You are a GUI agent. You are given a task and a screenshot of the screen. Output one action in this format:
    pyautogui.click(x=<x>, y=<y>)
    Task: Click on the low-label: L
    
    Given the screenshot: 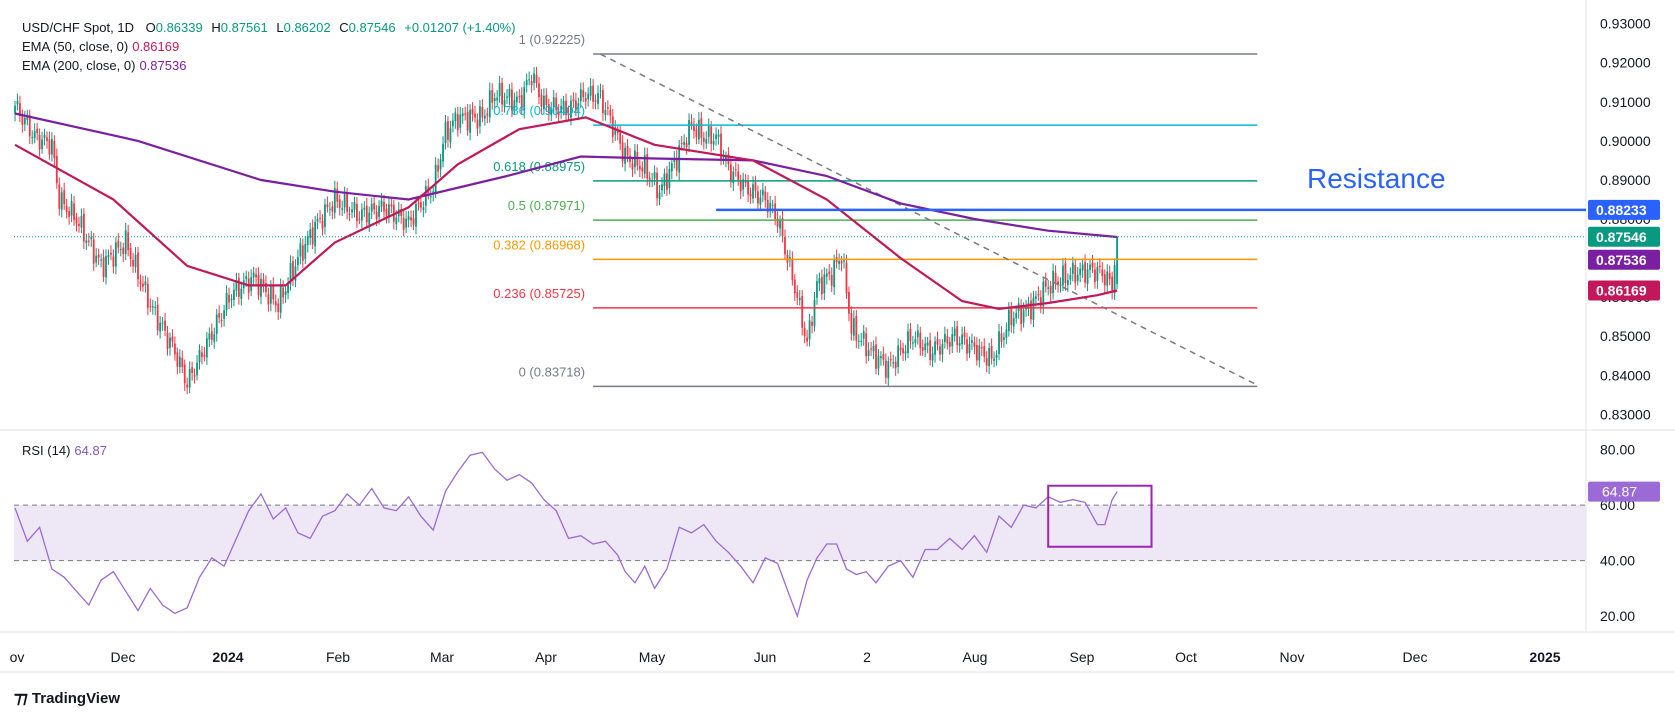 What is the action you would take?
    pyautogui.click(x=280, y=27)
    